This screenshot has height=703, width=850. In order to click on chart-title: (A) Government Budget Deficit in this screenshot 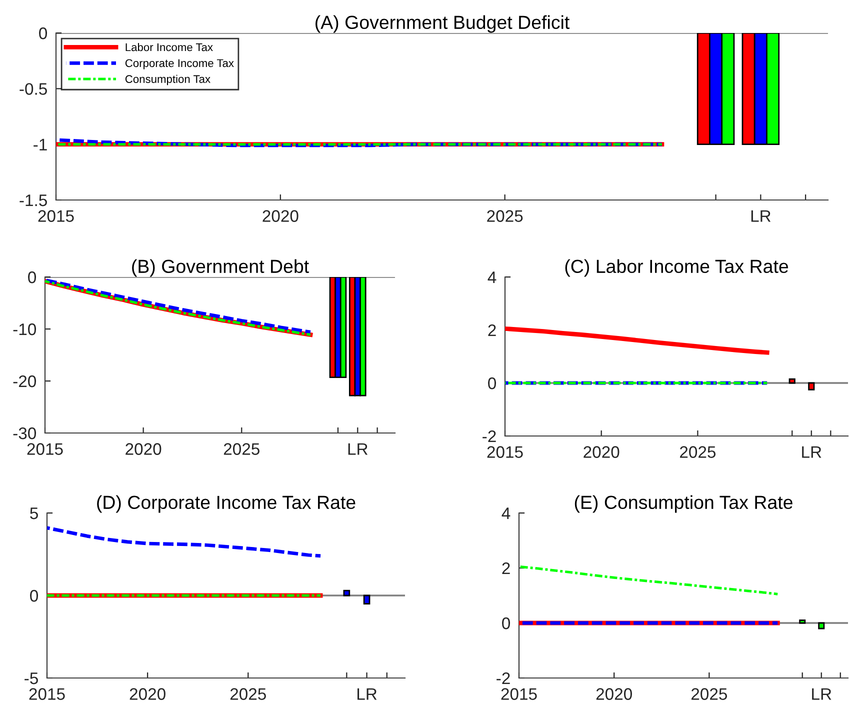, I will do `click(443, 24)`.